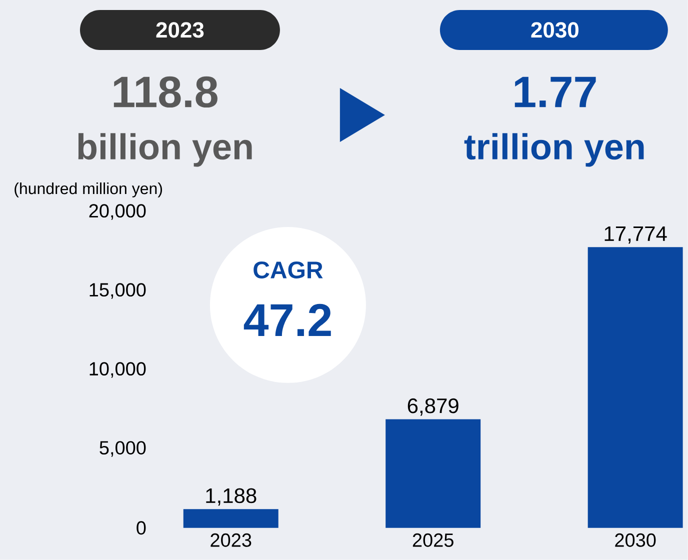 The width and height of the screenshot is (688, 560). I want to click on text: 2023, so click(180, 30).